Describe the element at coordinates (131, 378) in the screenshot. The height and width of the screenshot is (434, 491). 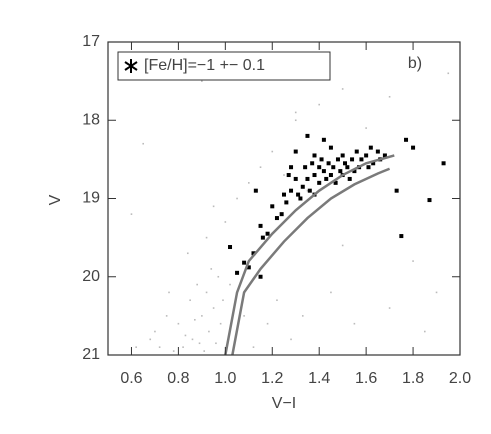
I see `x-tick-label: 0.6` at that location.